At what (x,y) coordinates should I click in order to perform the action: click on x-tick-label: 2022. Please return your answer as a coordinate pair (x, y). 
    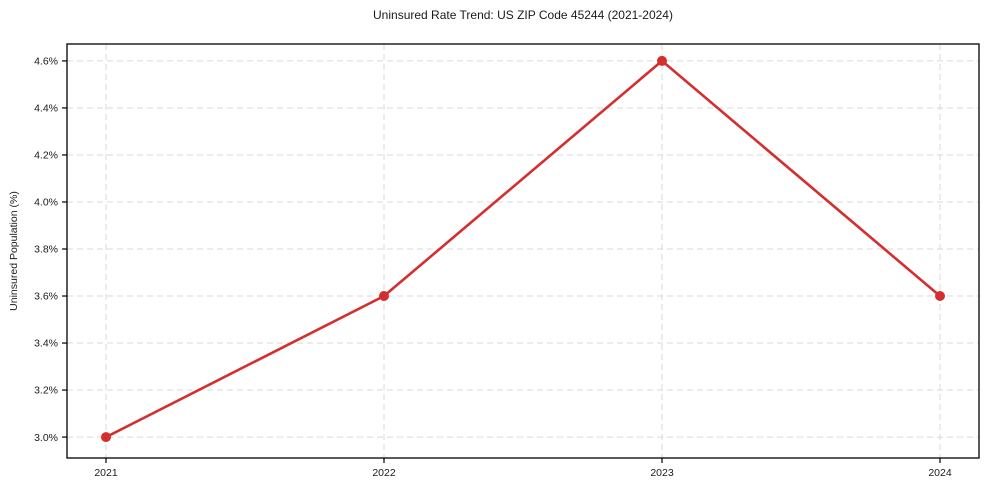
    Looking at the image, I should click on (384, 473).